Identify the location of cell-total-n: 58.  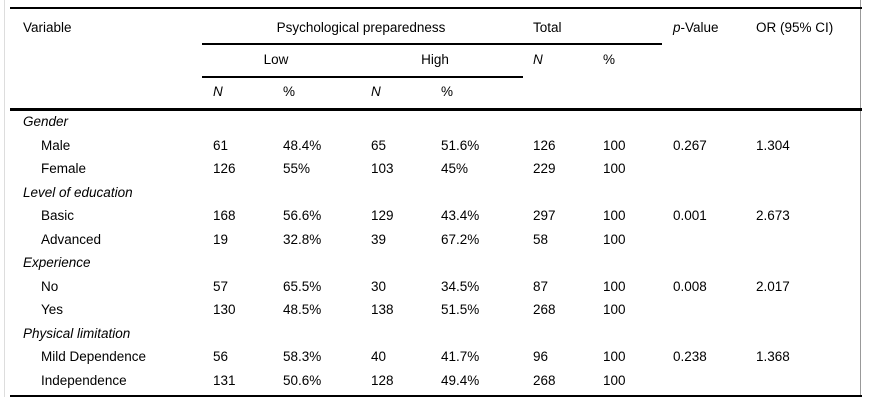
(541, 239).